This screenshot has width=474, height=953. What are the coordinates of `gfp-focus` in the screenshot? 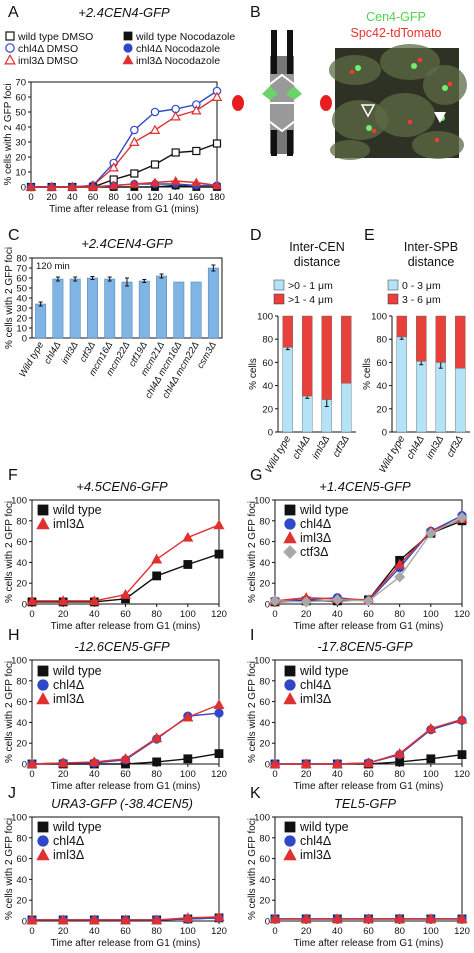 It's located at (369, 128).